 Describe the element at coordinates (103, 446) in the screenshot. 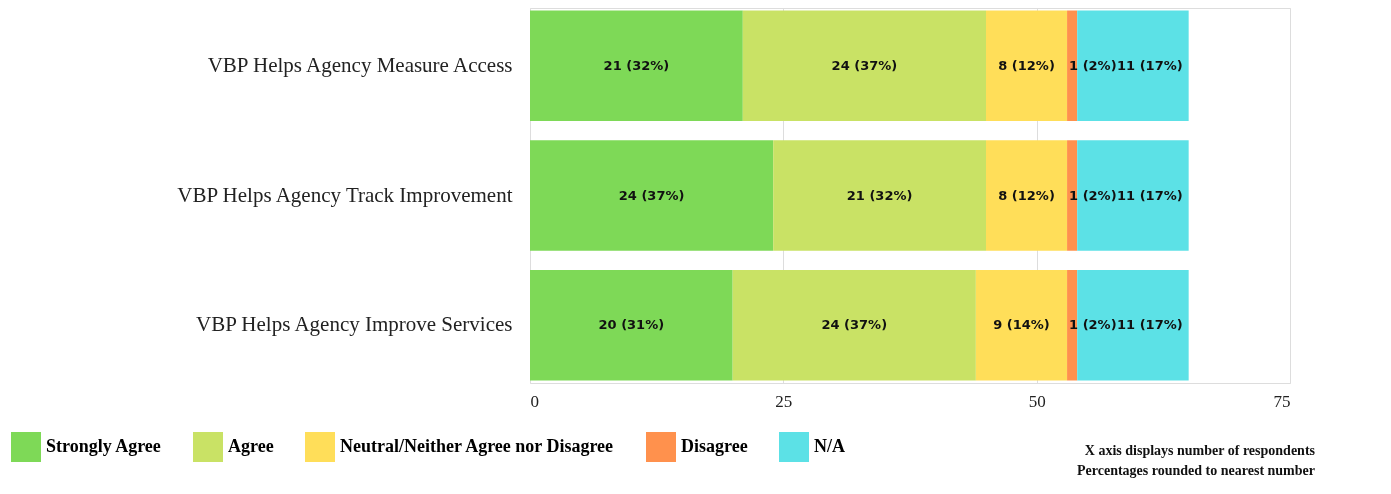

I see `legend-label: Strongly Agree` at that location.